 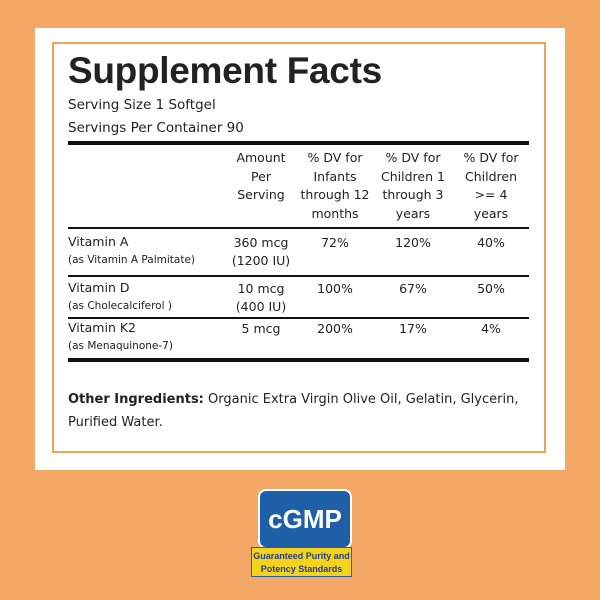 I want to click on other-ingredients-label: Other Ingredients:, so click(x=136, y=399).